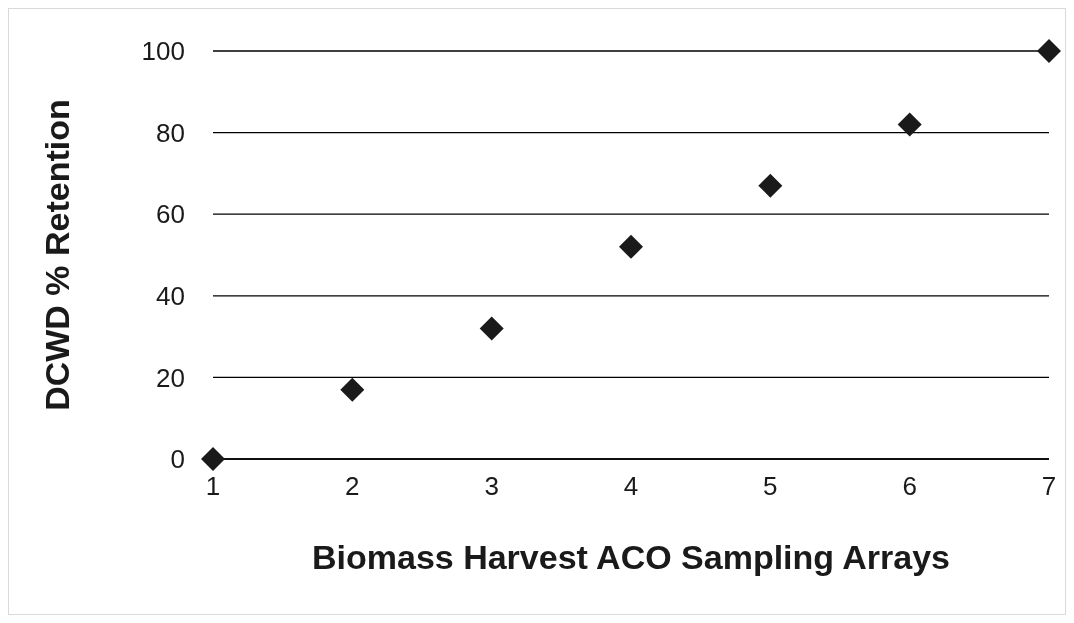 The height and width of the screenshot is (623, 1074). What do you see at coordinates (631, 557) in the screenshot?
I see `x-axis-title: Biomass Harvest ACO Sampling Arrays` at bounding box center [631, 557].